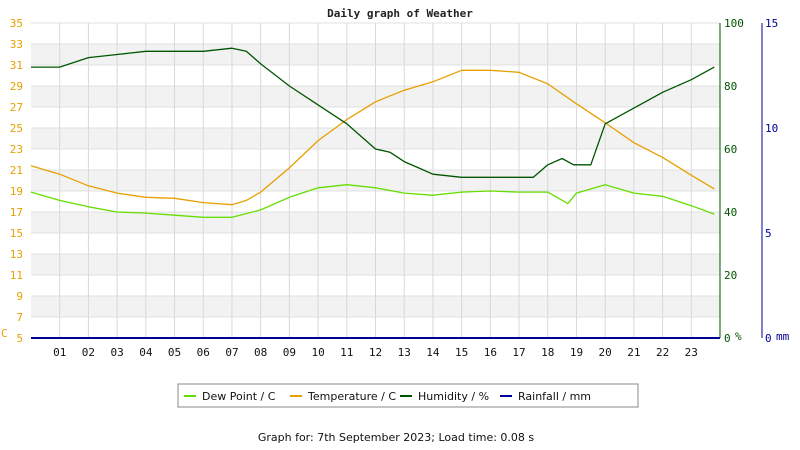 The height and width of the screenshot is (450, 800). Describe the element at coordinates (174, 352) in the screenshot. I see `x-tick-label: 05` at that location.